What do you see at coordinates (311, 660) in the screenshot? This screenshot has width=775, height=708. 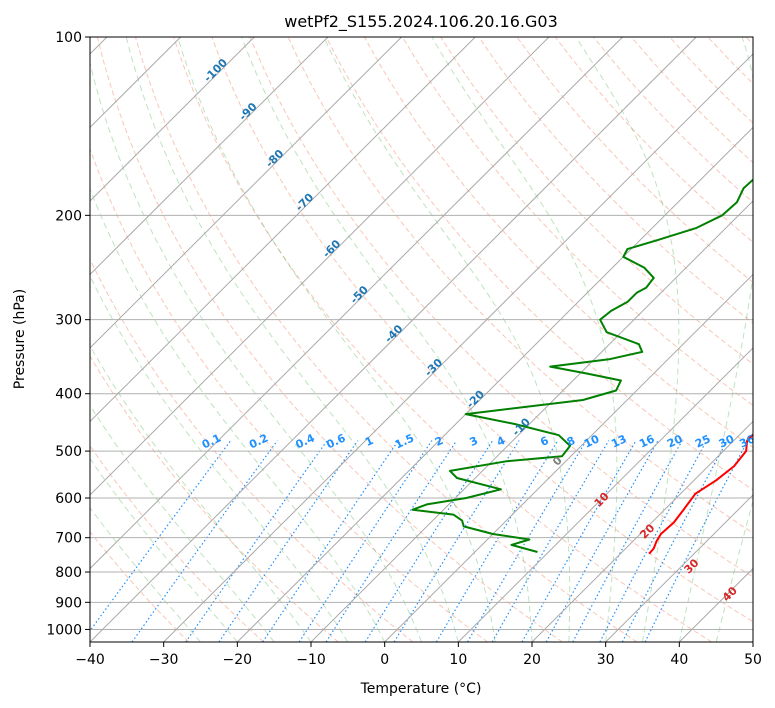 I see `x-tick-label: −10` at bounding box center [311, 660].